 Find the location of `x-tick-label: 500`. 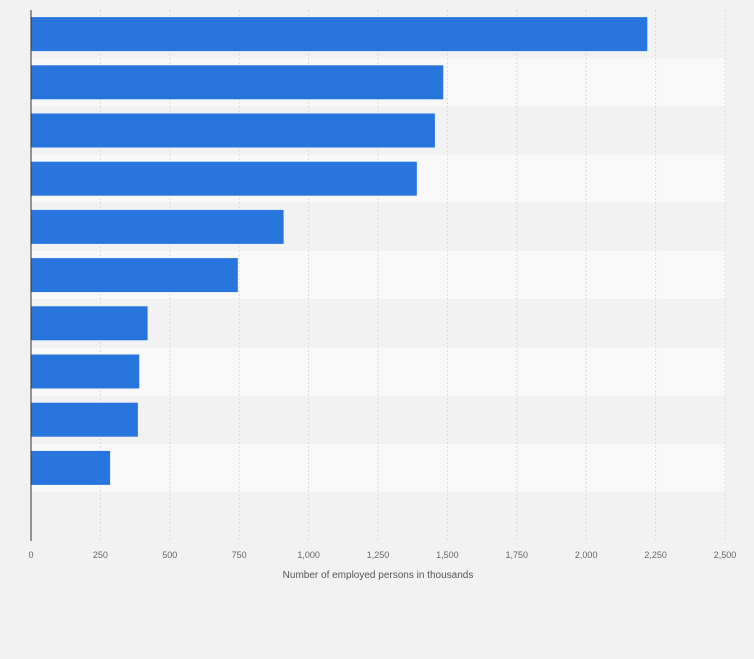

x-tick-label: 500 is located at coordinates (169, 555).